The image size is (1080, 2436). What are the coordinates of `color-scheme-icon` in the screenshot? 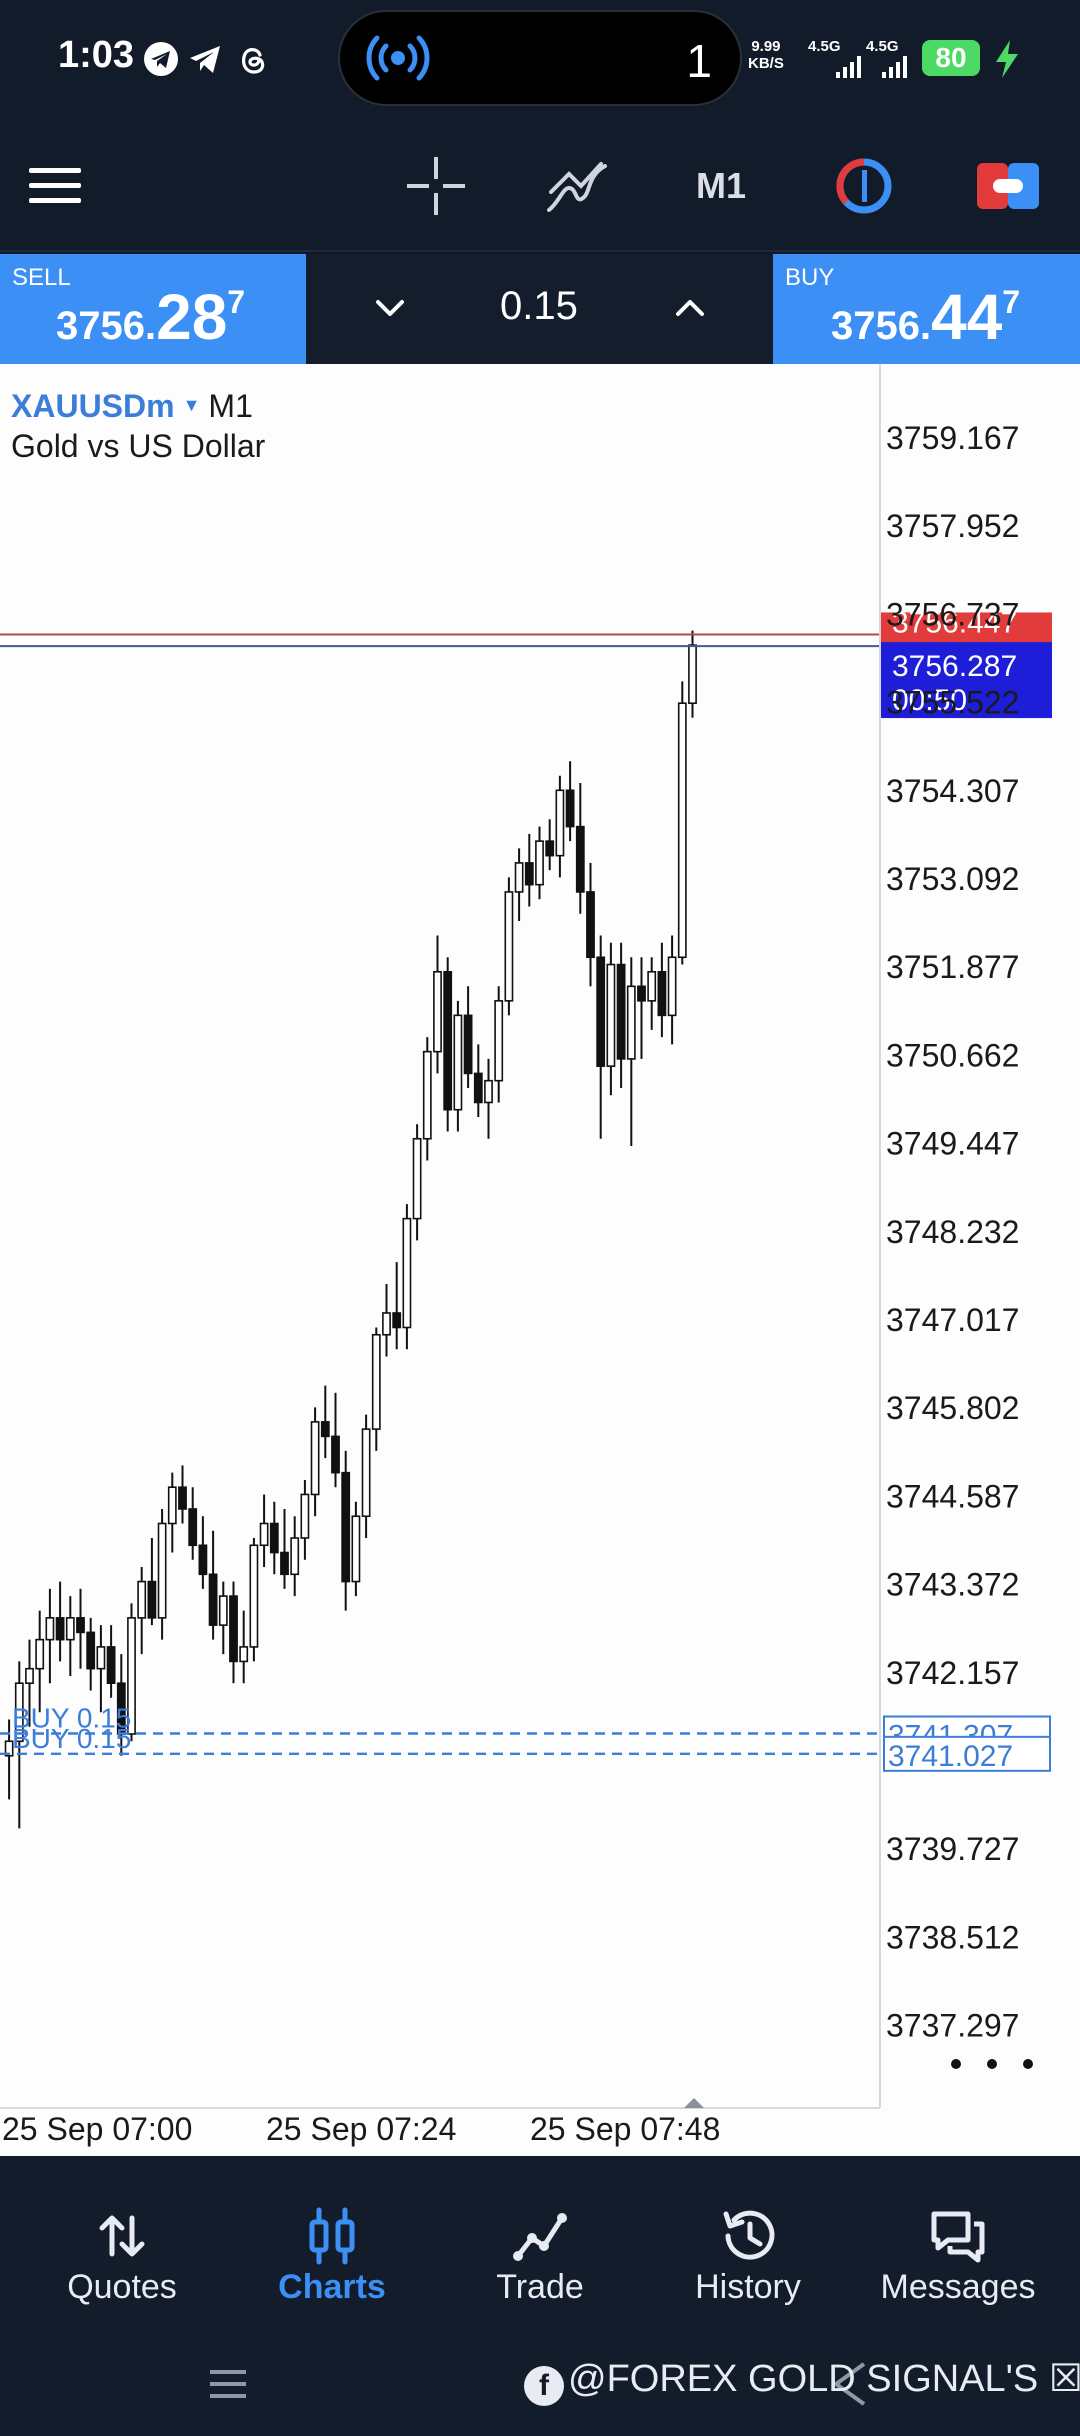 It's located at (864, 186).